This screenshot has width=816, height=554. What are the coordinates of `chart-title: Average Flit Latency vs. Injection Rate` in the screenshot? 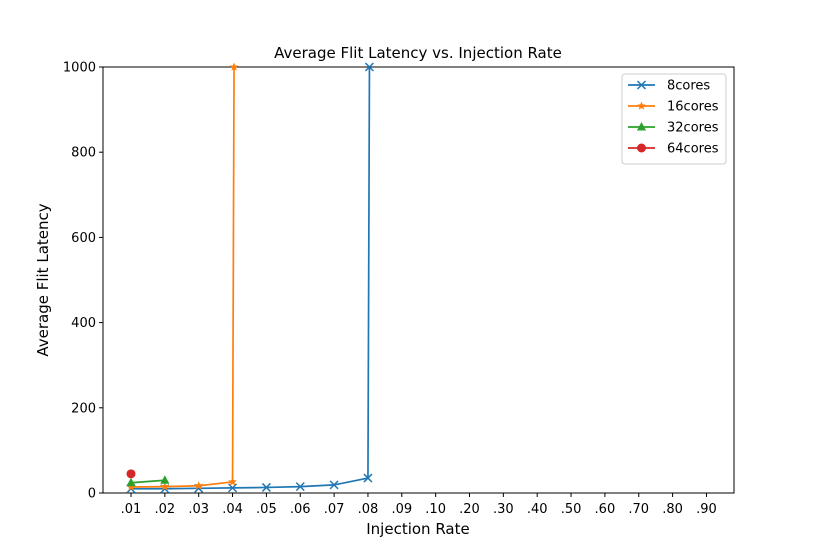 It's located at (418, 53).